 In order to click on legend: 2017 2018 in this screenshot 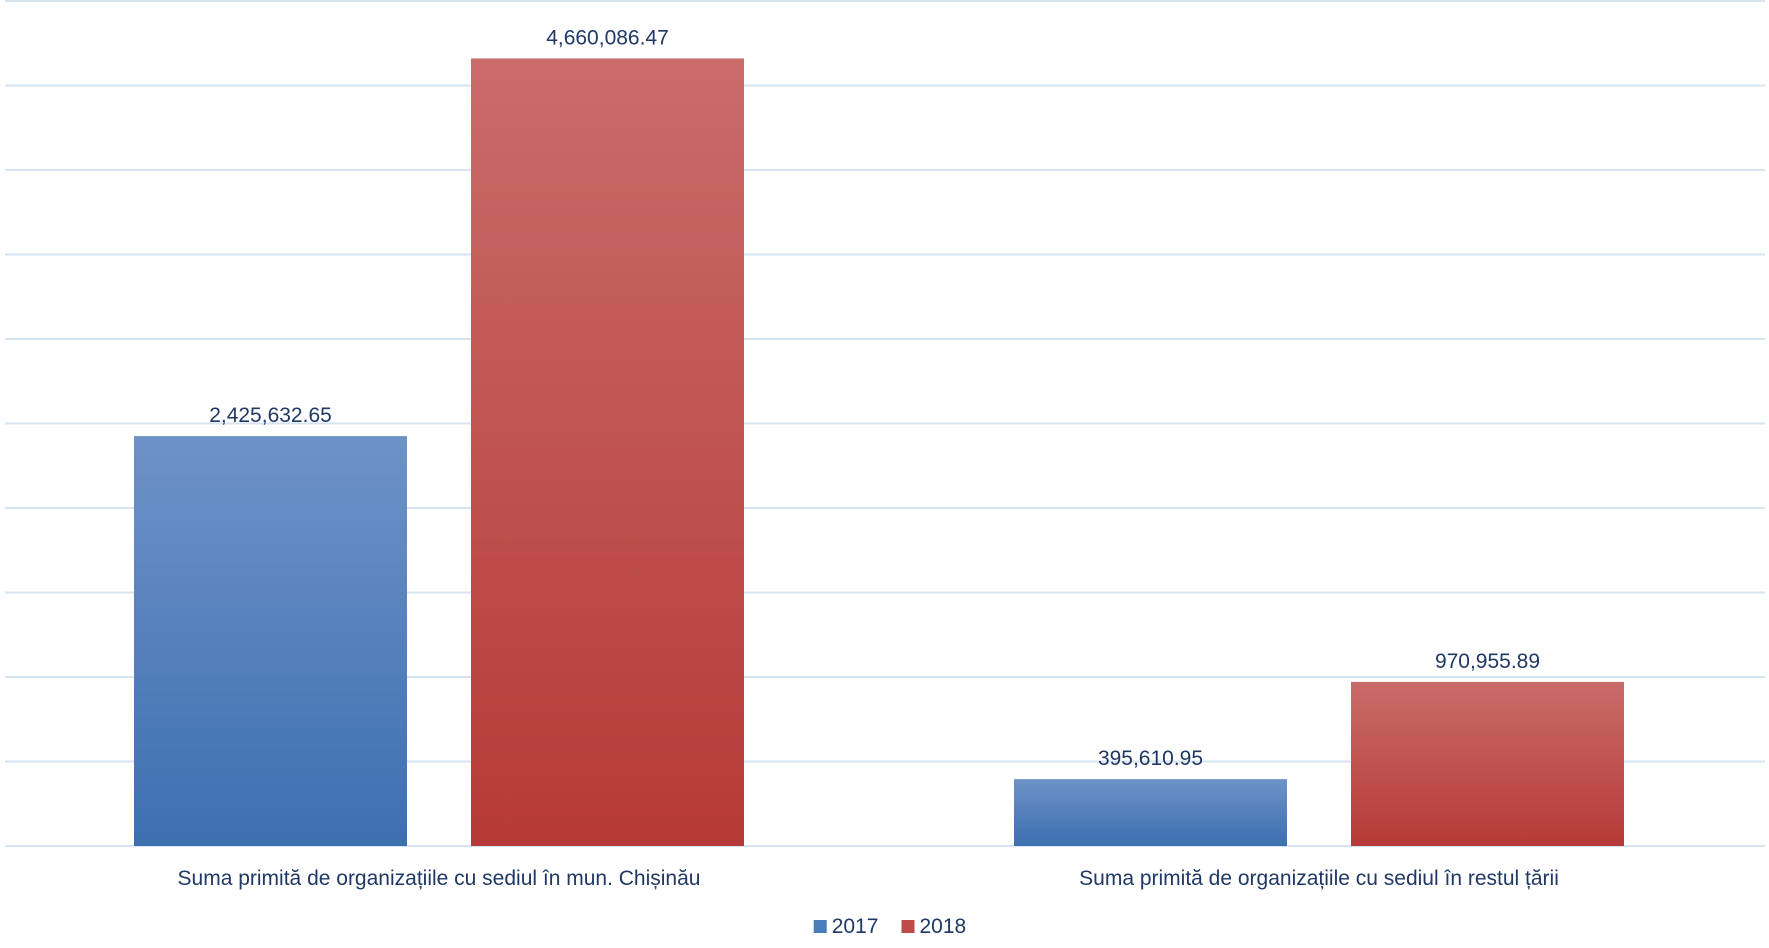, I will do `click(890, 926)`.